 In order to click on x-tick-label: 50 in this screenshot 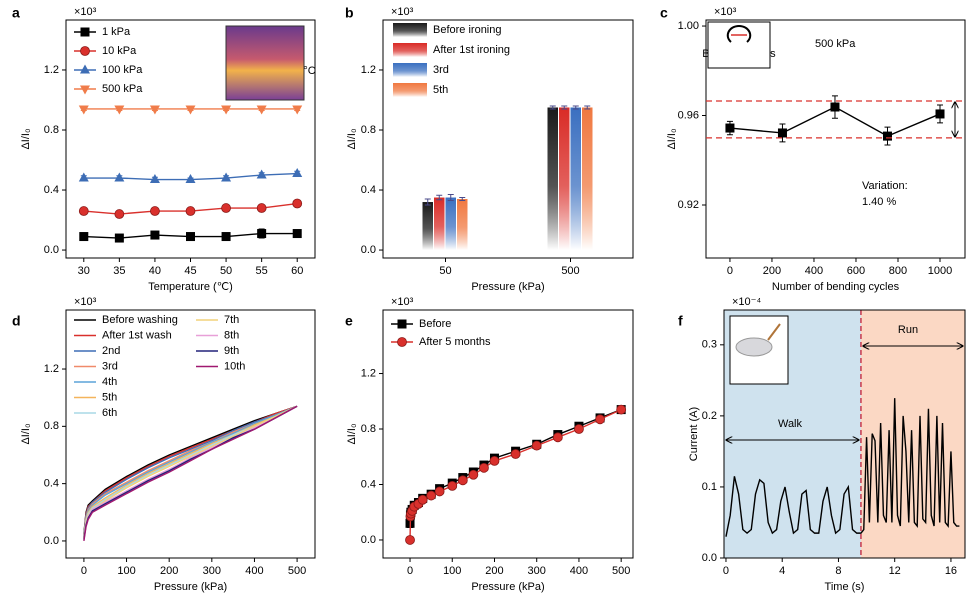, I will do `click(445, 271)`.